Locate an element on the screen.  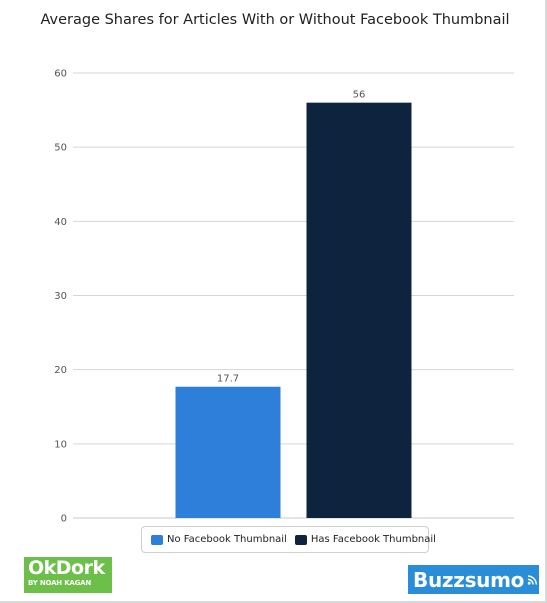
legend-label-has-thumbnail: Has Facebook Thumbnail is located at coordinates (373, 539).